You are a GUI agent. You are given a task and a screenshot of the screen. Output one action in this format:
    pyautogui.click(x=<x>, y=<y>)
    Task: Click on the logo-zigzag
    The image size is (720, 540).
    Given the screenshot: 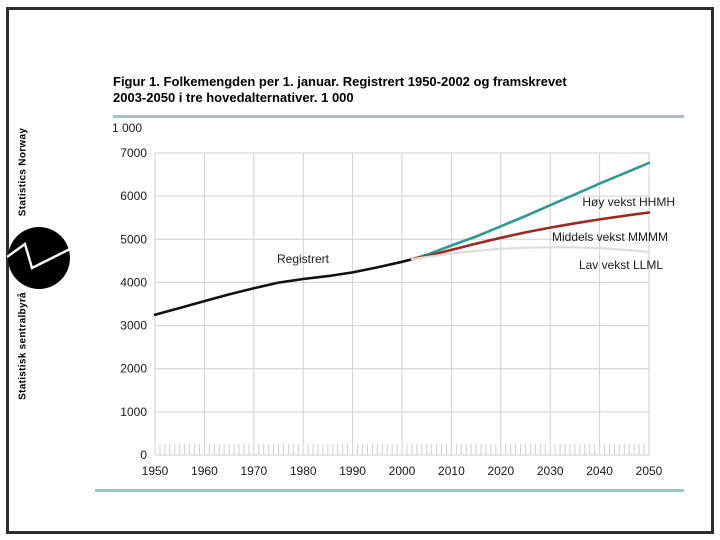 What is the action you would take?
    pyautogui.click(x=38, y=256)
    